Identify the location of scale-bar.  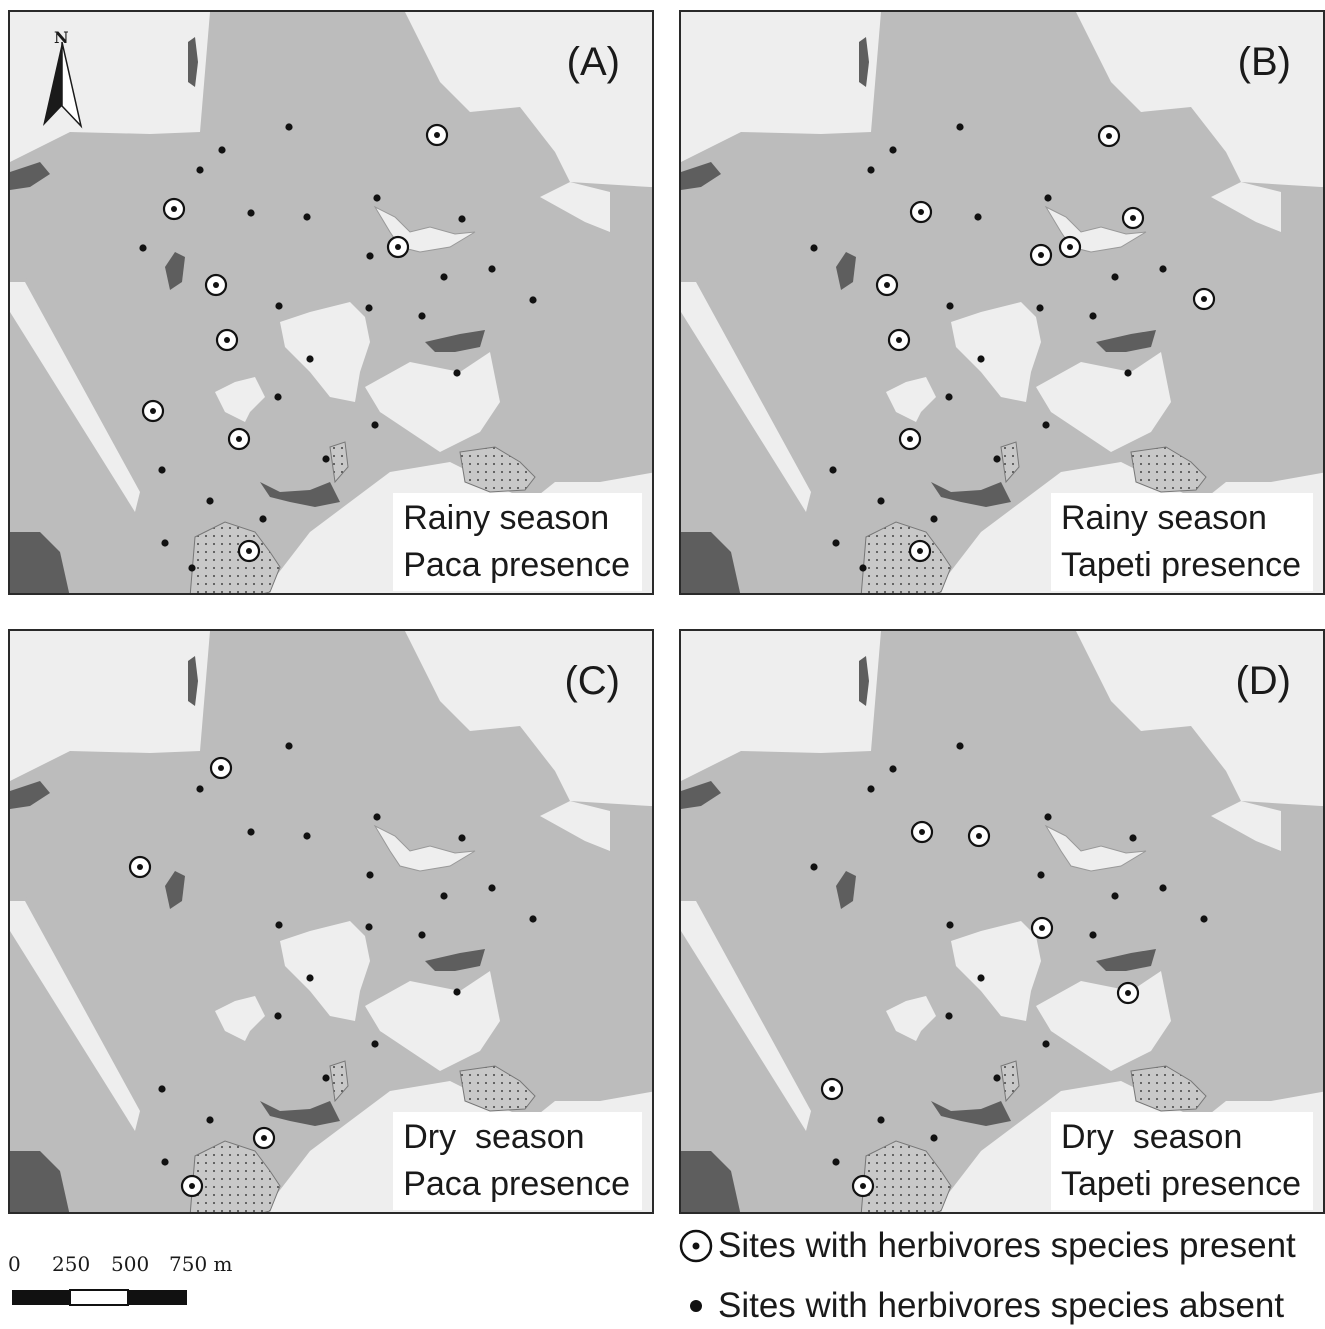
(99, 1297).